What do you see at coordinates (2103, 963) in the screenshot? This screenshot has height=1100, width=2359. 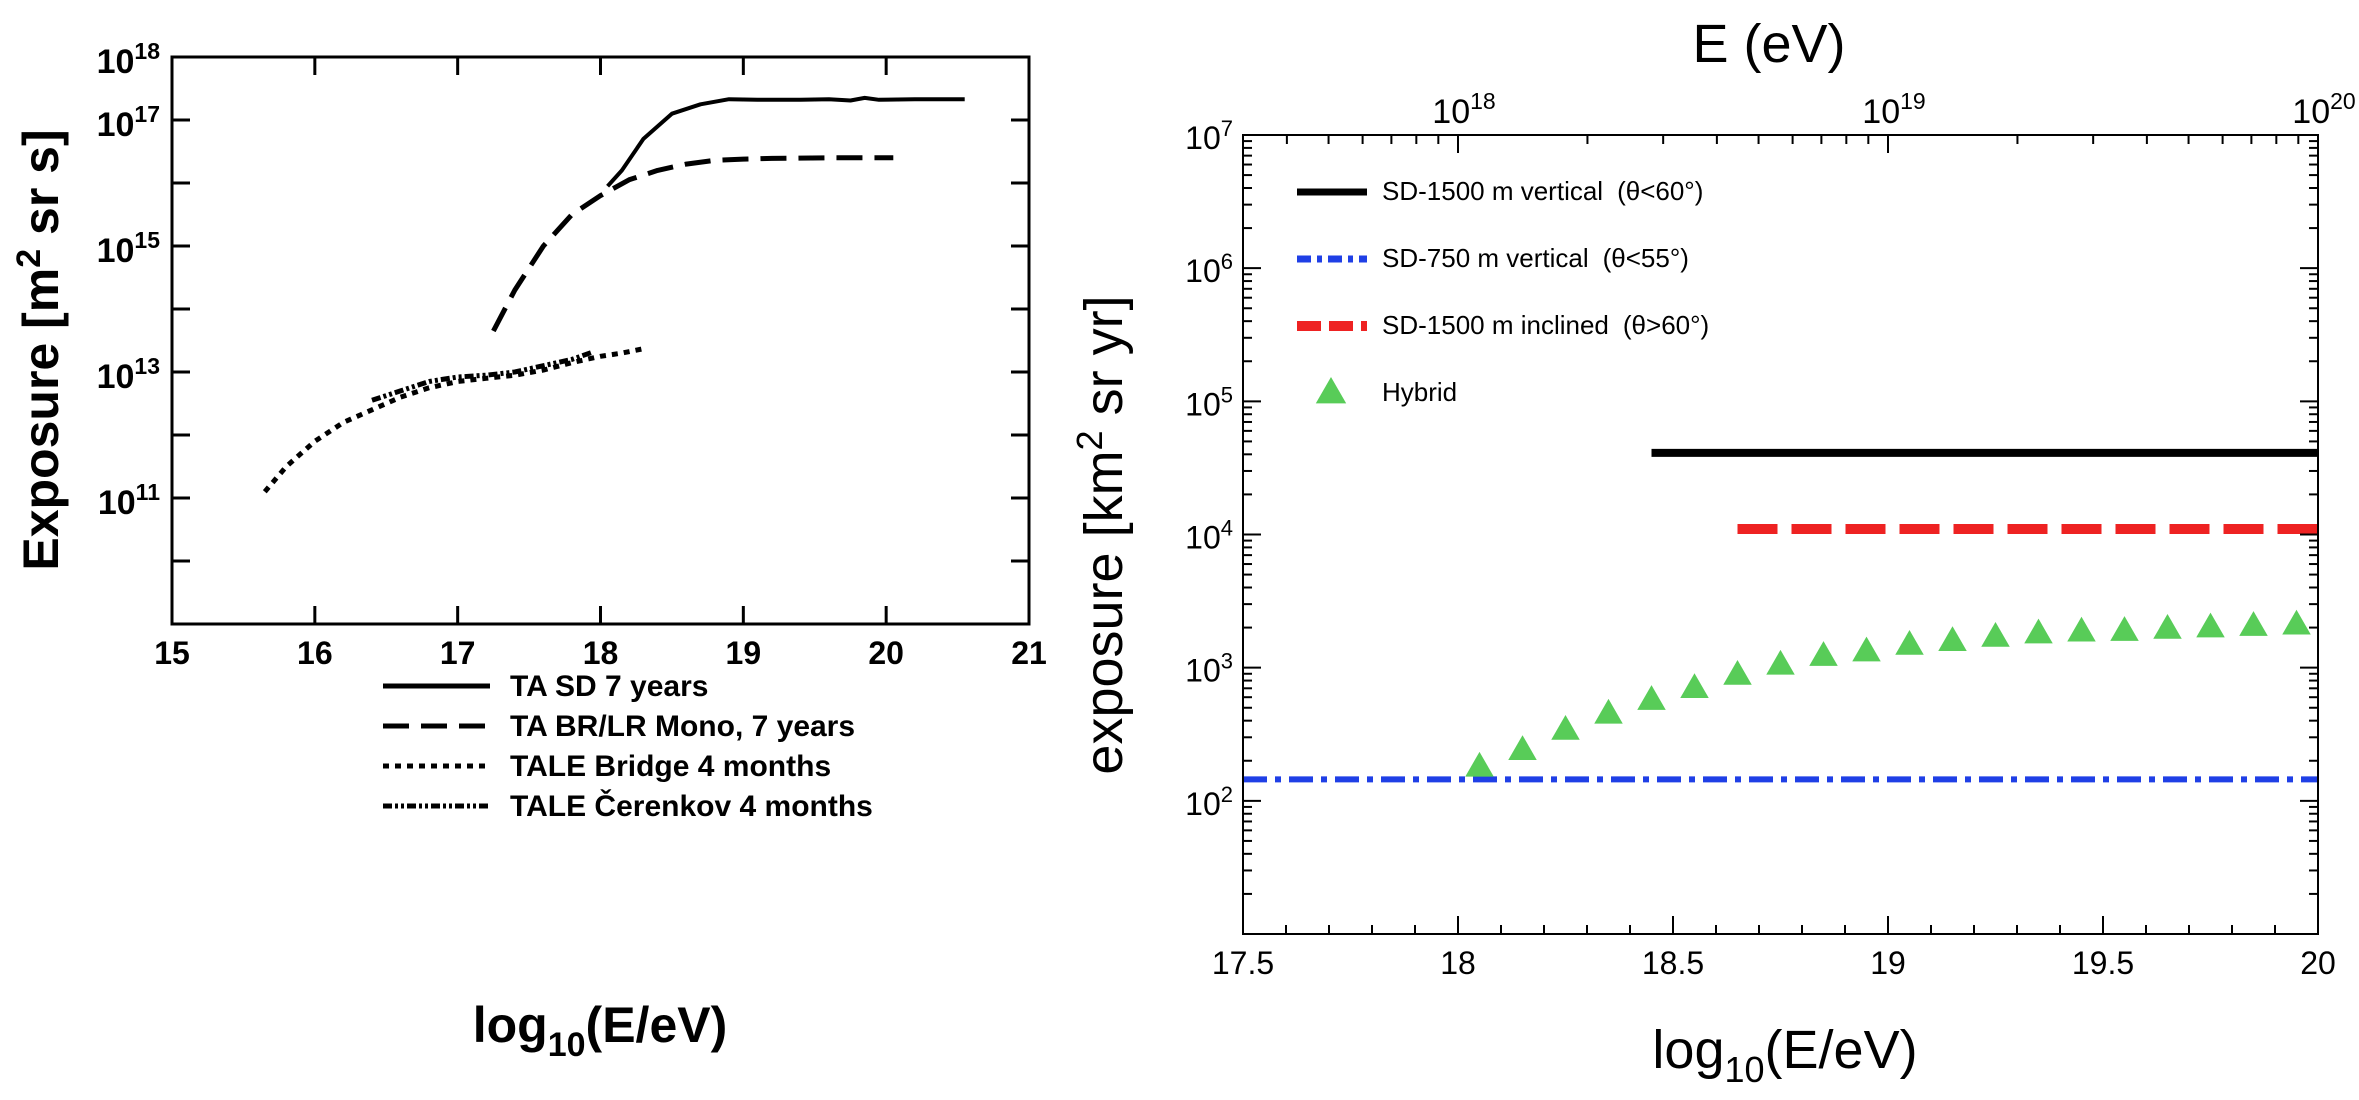 I see `right-x-tick-label: 19.5` at bounding box center [2103, 963].